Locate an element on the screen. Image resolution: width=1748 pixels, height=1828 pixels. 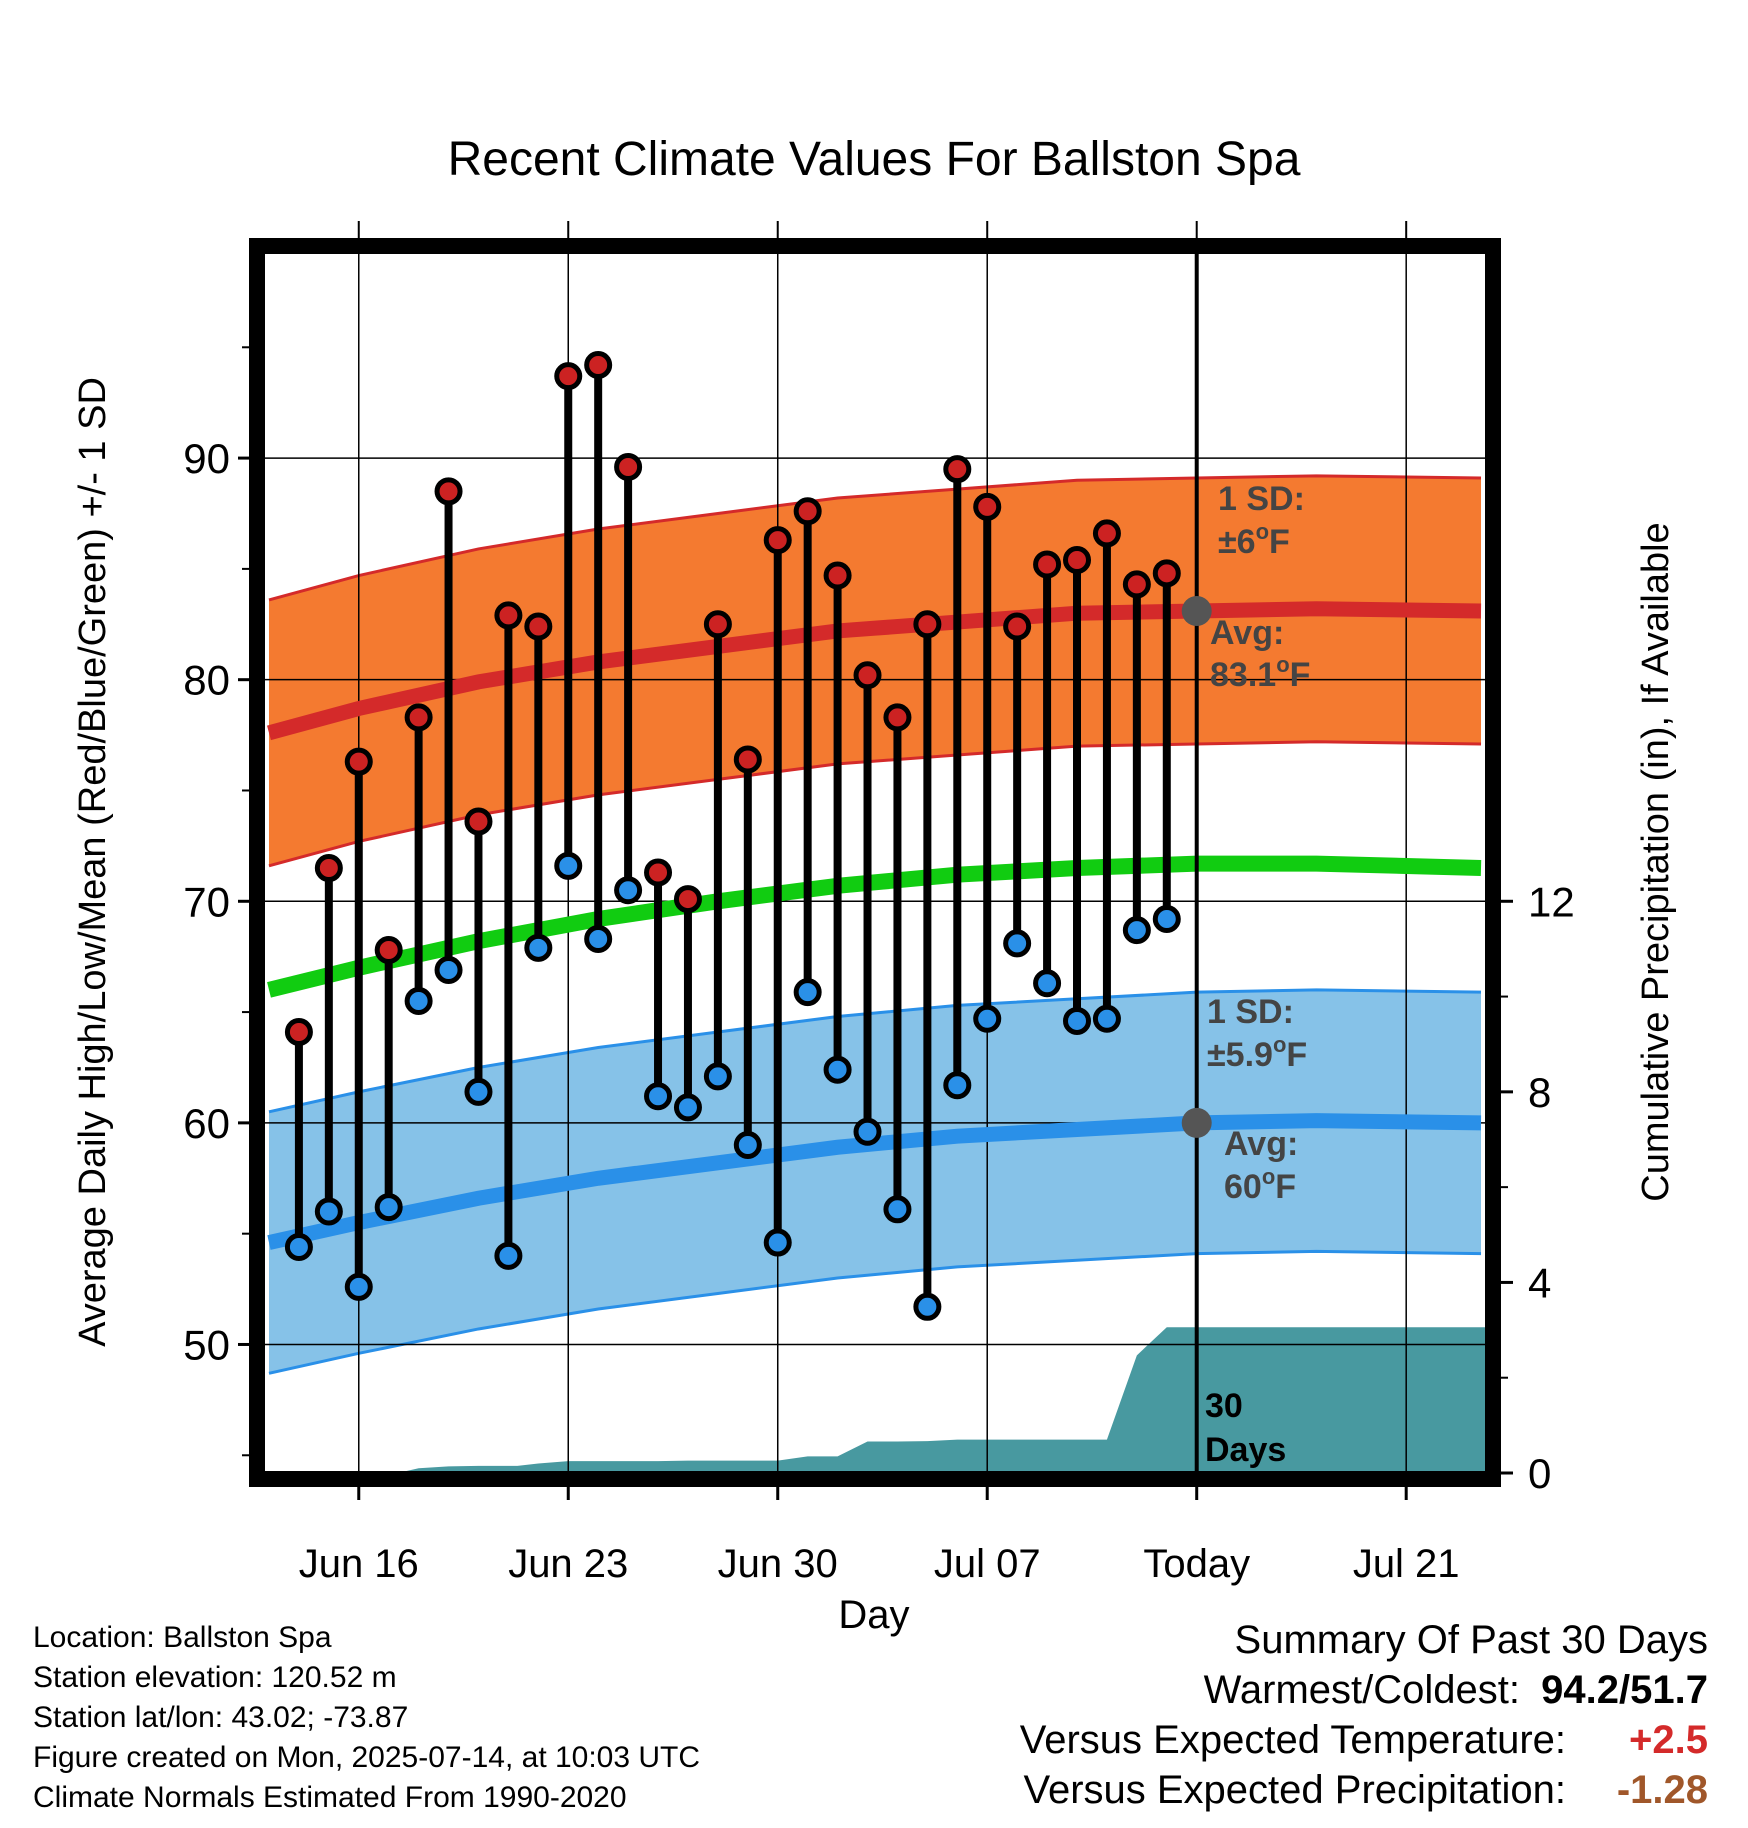
x-tick-label: Today is located at coordinates (1196, 1564).